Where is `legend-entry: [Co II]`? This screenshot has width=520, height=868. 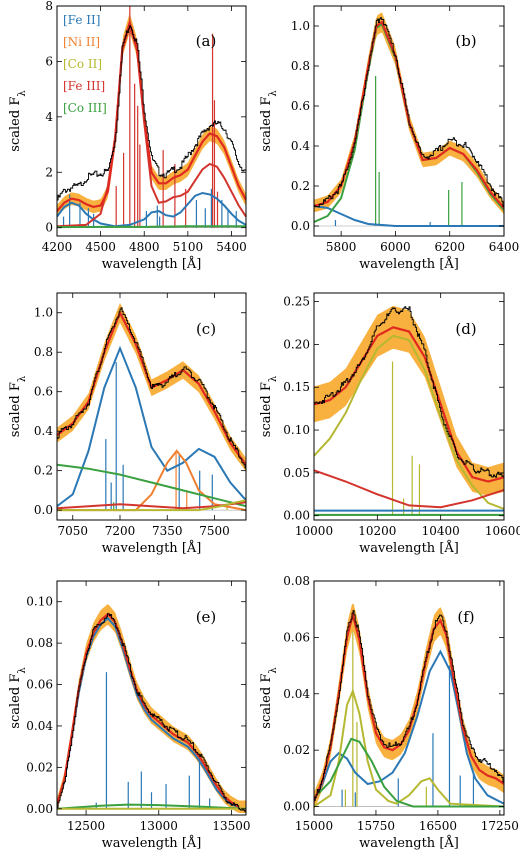
legend-entry: [Co II] is located at coordinates (82, 64).